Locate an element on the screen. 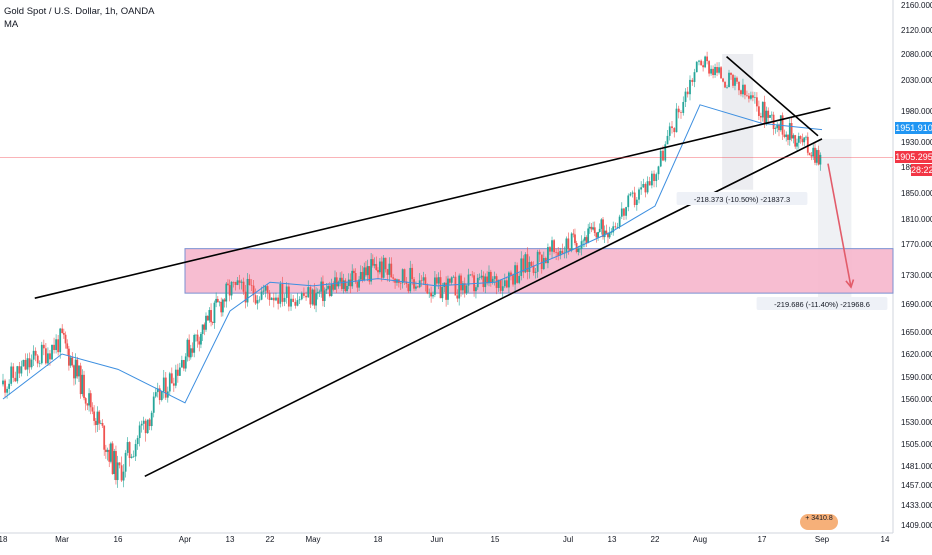  symbol-title: Gold Spot / U.S. Dollar, 1h, OANDA is located at coordinates (79, 11).